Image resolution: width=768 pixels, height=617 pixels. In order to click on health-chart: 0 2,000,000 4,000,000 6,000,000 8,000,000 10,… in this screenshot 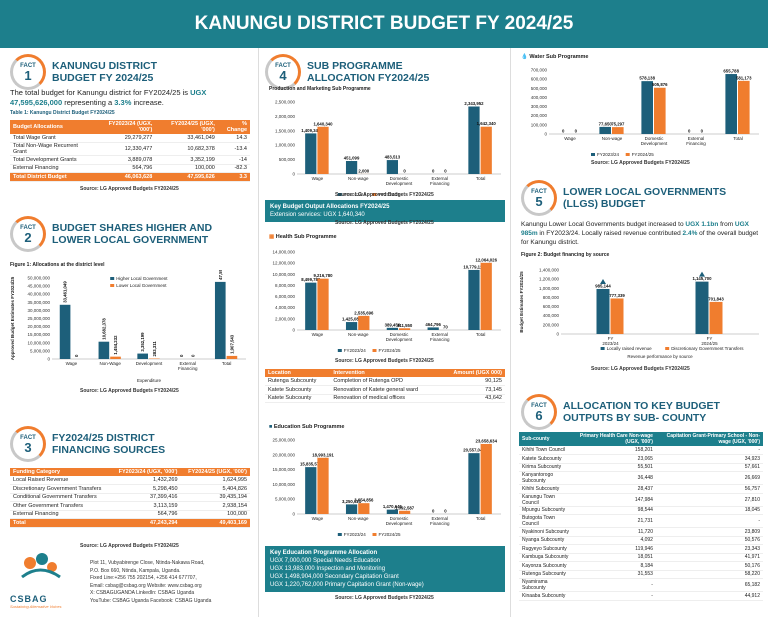, I will do `click(385, 299)`.